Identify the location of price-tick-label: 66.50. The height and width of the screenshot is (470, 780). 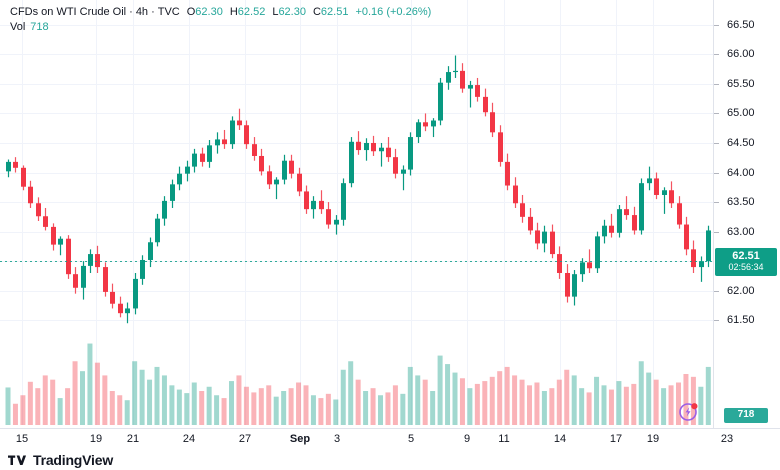
(741, 24).